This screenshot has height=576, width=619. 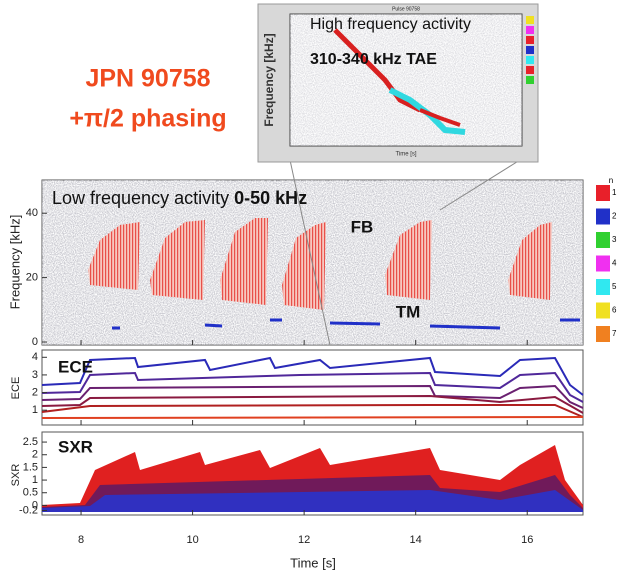 I want to click on inset-tae-red, so click(x=377, y=70).